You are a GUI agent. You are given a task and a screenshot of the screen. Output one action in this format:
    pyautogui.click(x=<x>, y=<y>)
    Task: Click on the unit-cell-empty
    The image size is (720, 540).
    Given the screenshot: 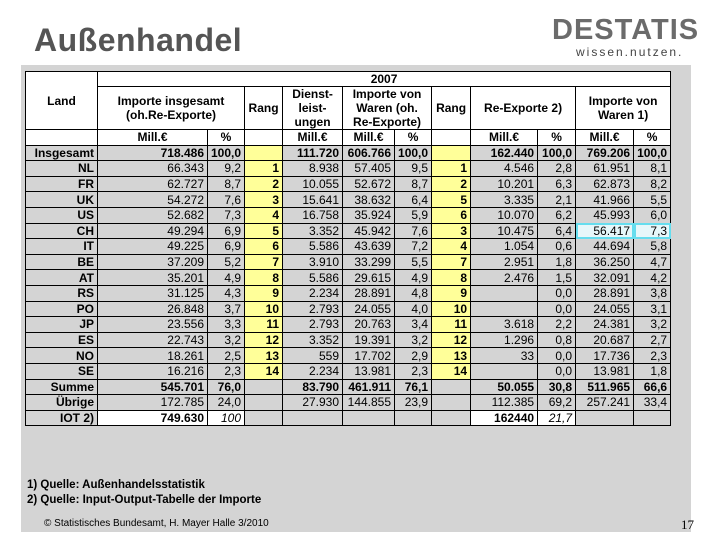 What is the action you would take?
    pyautogui.click(x=61, y=137)
    